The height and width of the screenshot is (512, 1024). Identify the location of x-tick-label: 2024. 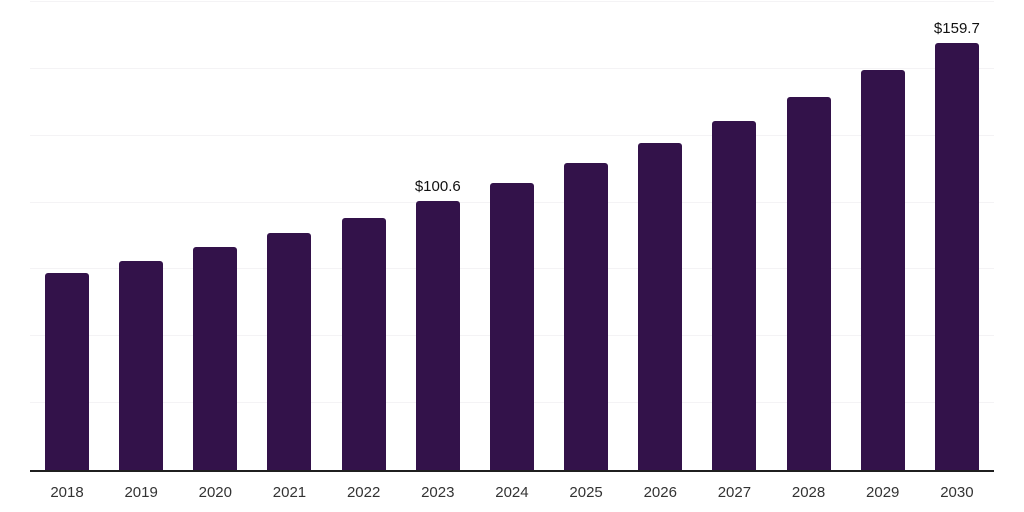
(512, 492).